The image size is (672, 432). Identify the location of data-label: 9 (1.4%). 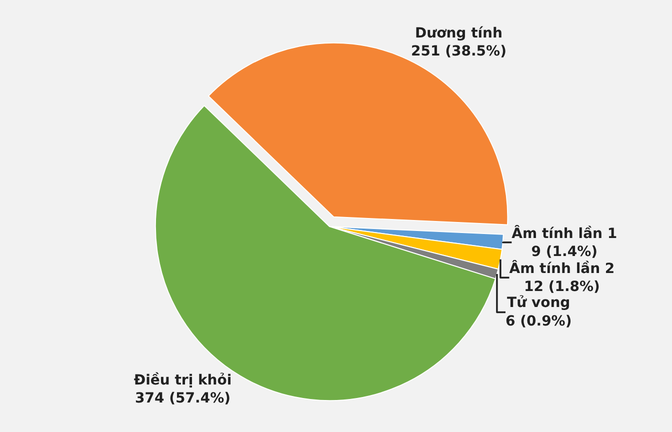
(564, 252).